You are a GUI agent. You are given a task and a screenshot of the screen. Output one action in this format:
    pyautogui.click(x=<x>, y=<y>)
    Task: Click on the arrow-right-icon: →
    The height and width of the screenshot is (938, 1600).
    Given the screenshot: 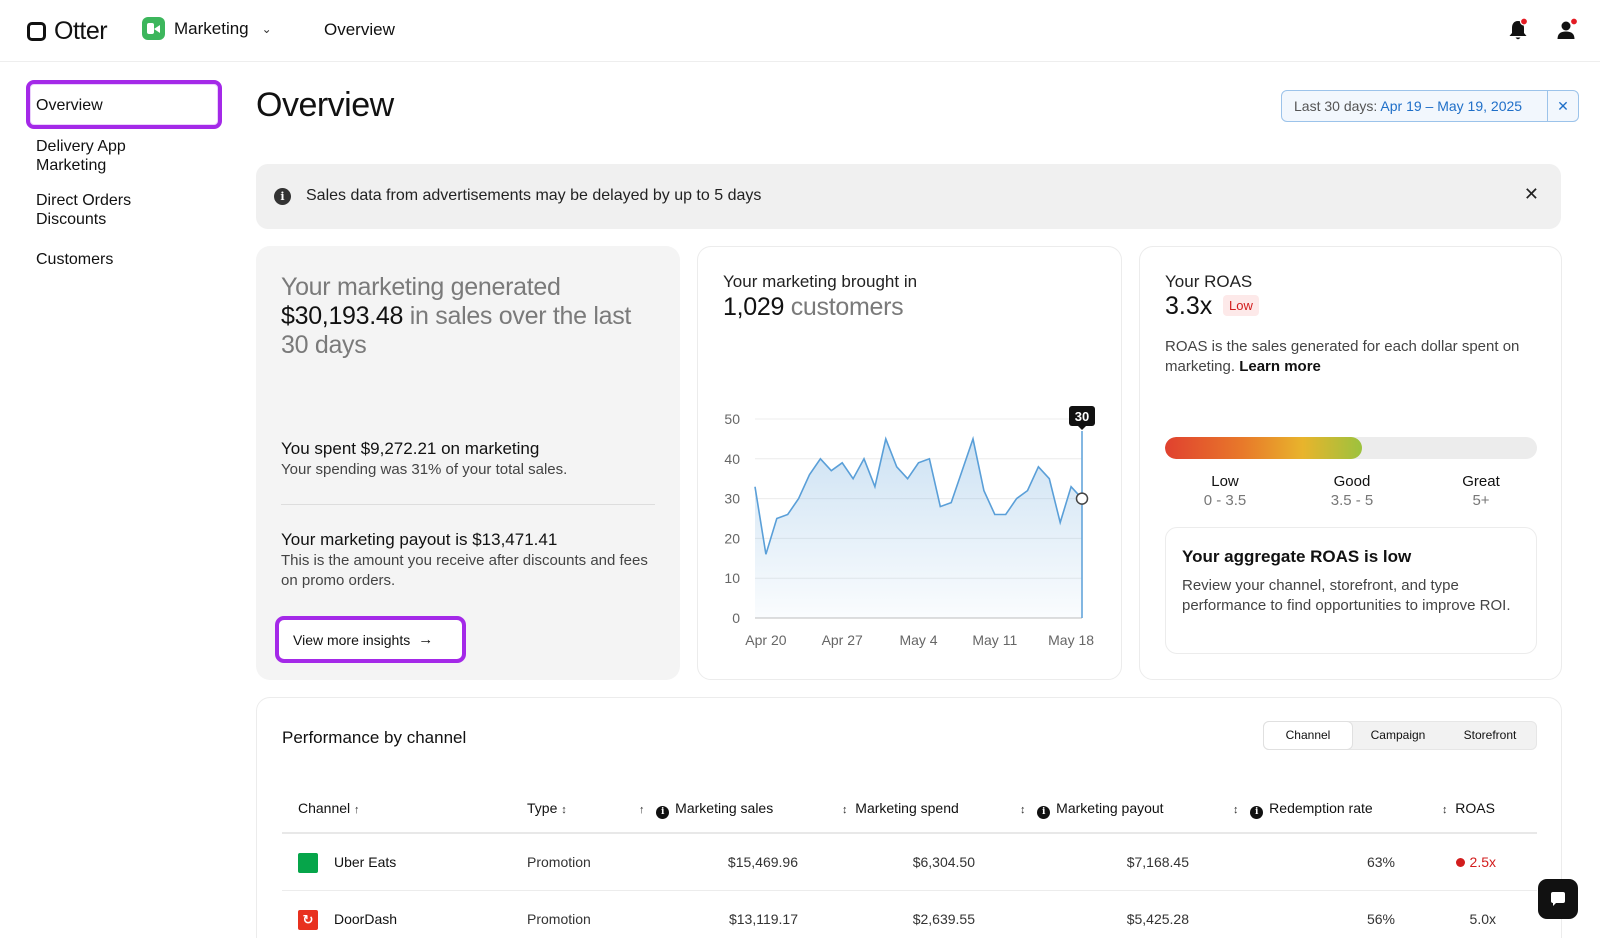 What is the action you would take?
    pyautogui.click(x=426, y=639)
    